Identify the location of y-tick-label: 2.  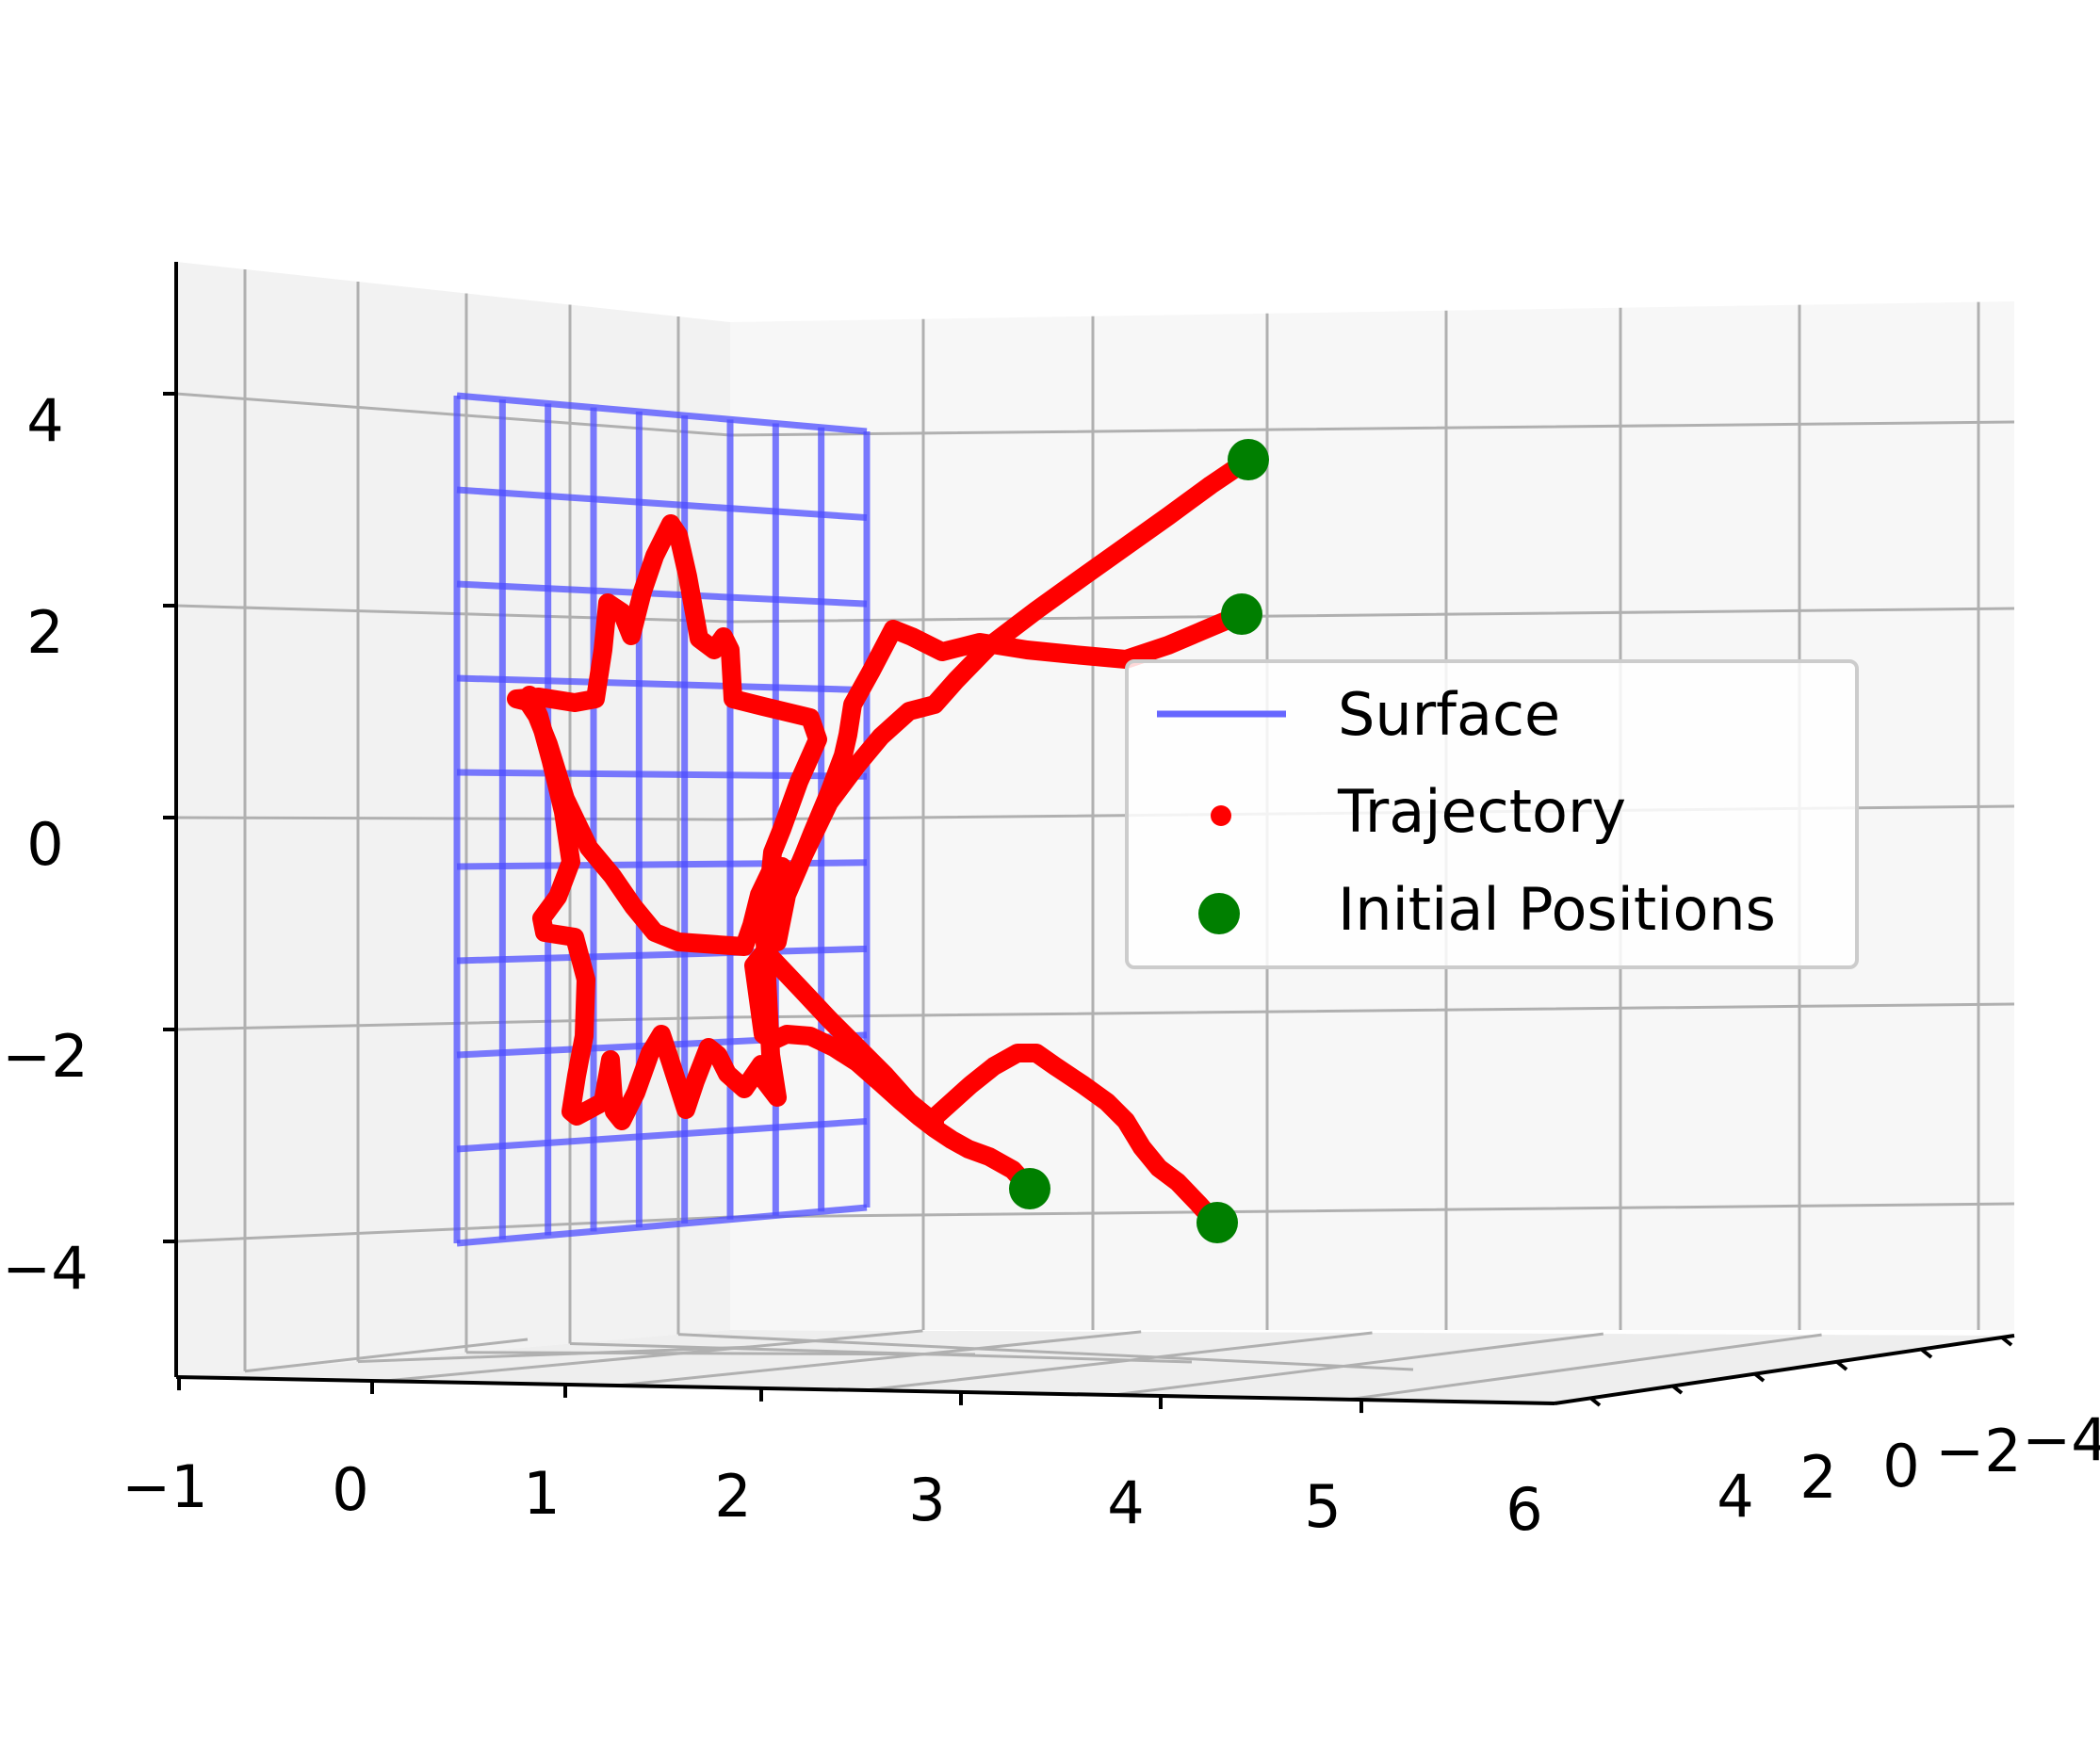
(1817, 1477).